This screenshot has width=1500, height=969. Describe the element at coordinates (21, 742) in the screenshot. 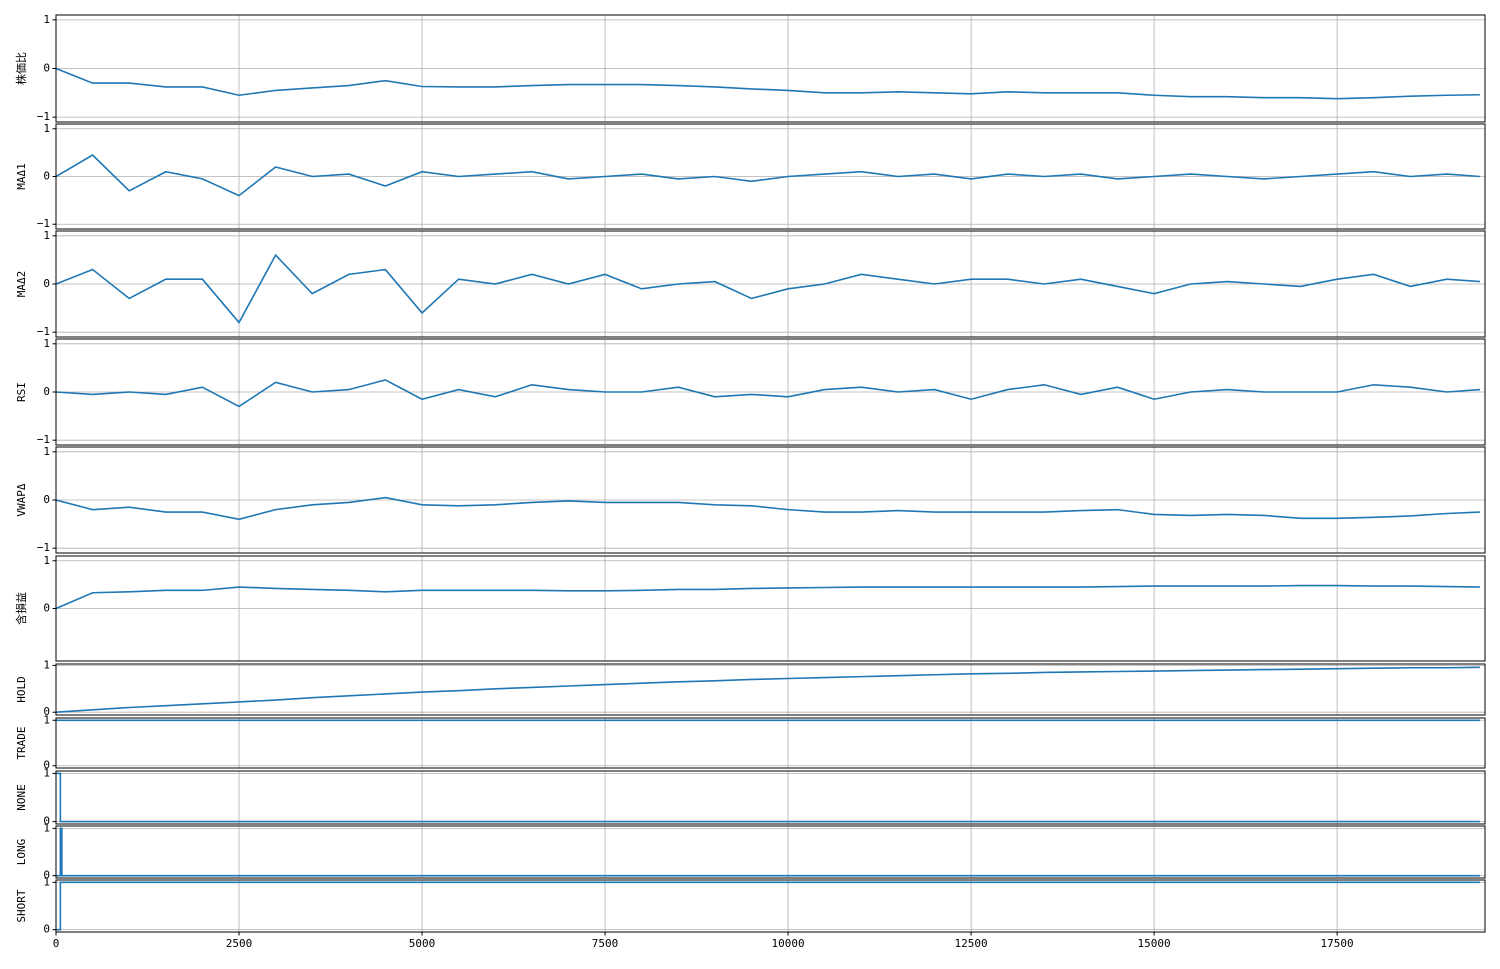

I see `y-axis-label: TRADE` at that location.